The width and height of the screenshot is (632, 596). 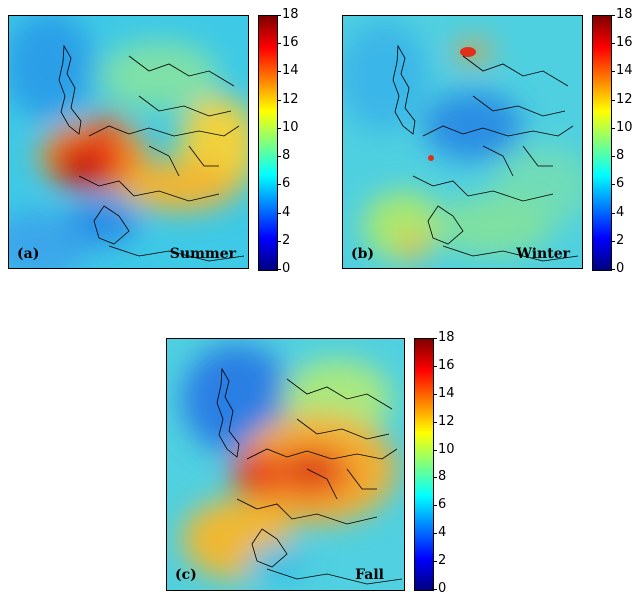 What do you see at coordinates (424, 464) in the screenshot?
I see `colorbar-fall` at bounding box center [424, 464].